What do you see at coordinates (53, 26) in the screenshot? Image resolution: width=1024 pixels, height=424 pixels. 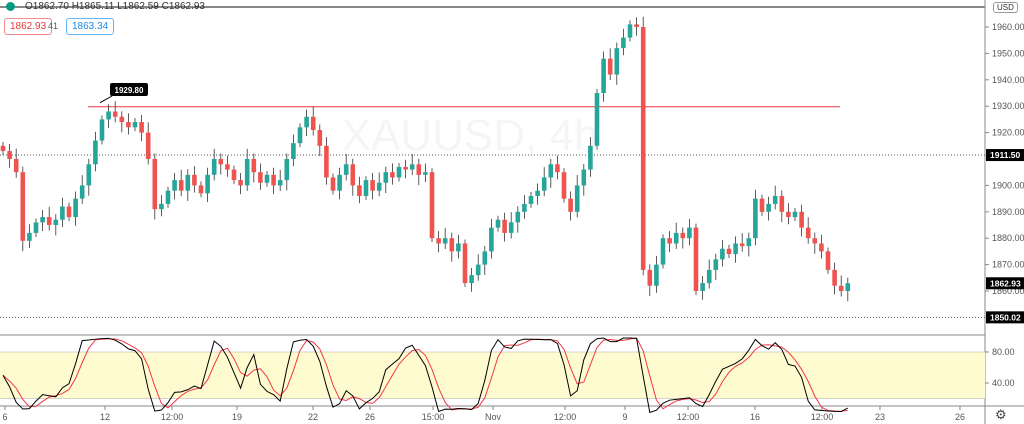 I see `spread-value: 41` at bounding box center [53, 26].